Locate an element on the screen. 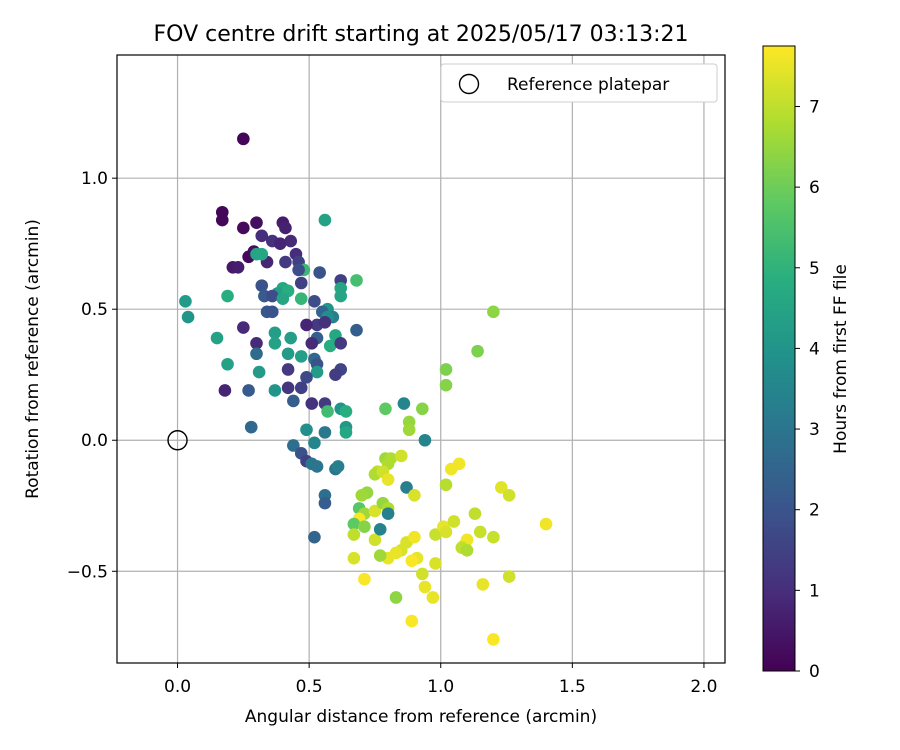 The width and height of the screenshot is (900, 750). x-tick-label: 0.5 is located at coordinates (309, 687).